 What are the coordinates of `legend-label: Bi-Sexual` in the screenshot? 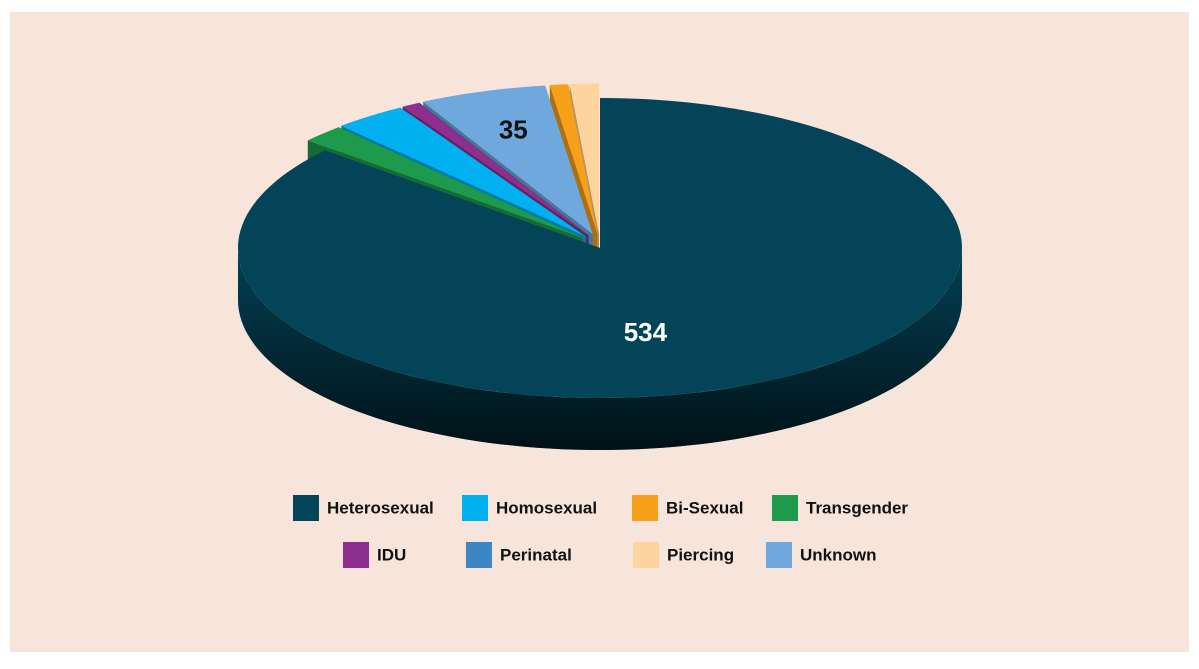 It's located at (704, 507).